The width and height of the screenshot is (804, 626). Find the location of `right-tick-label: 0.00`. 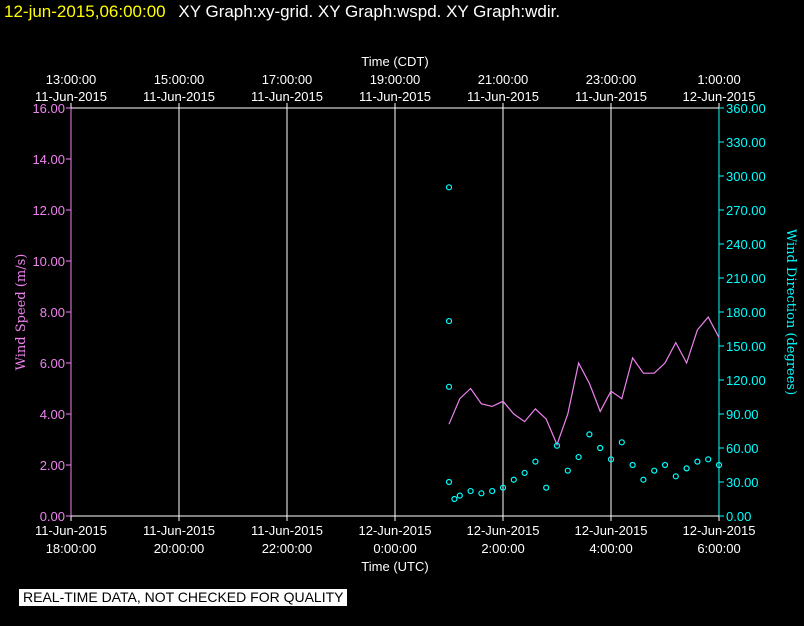

right-tick-label: 0.00 is located at coordinates (738, 516).